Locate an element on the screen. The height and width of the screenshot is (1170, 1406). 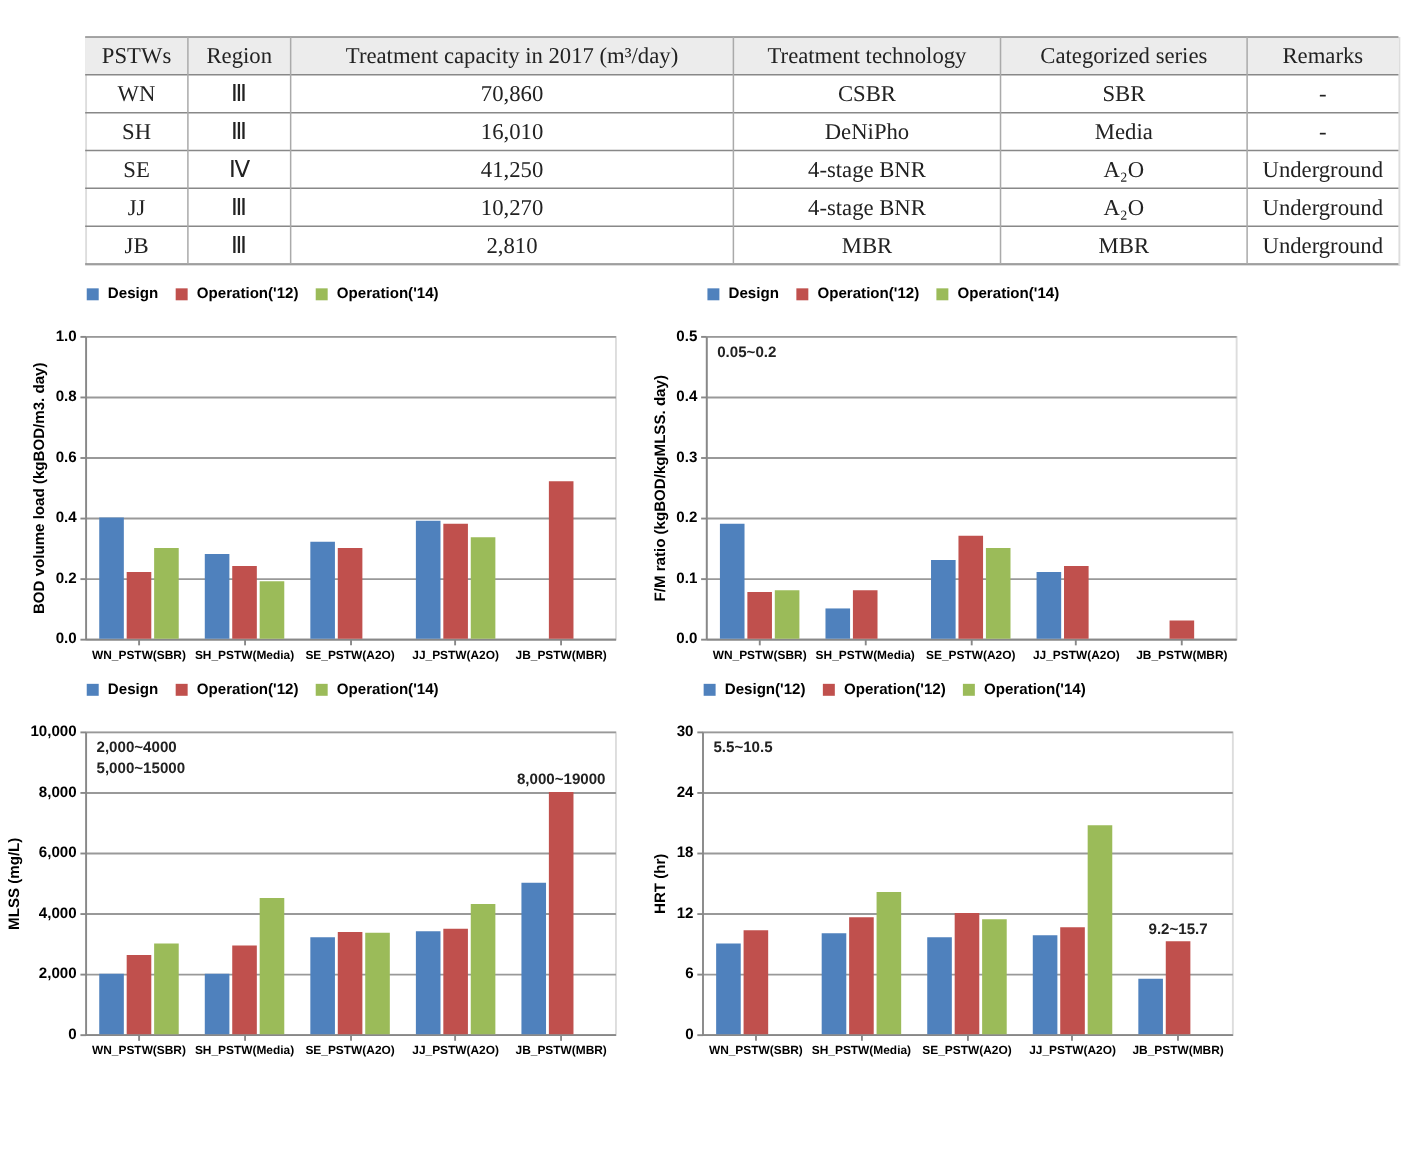
text: Underground is located at coordinates (1323, 171).